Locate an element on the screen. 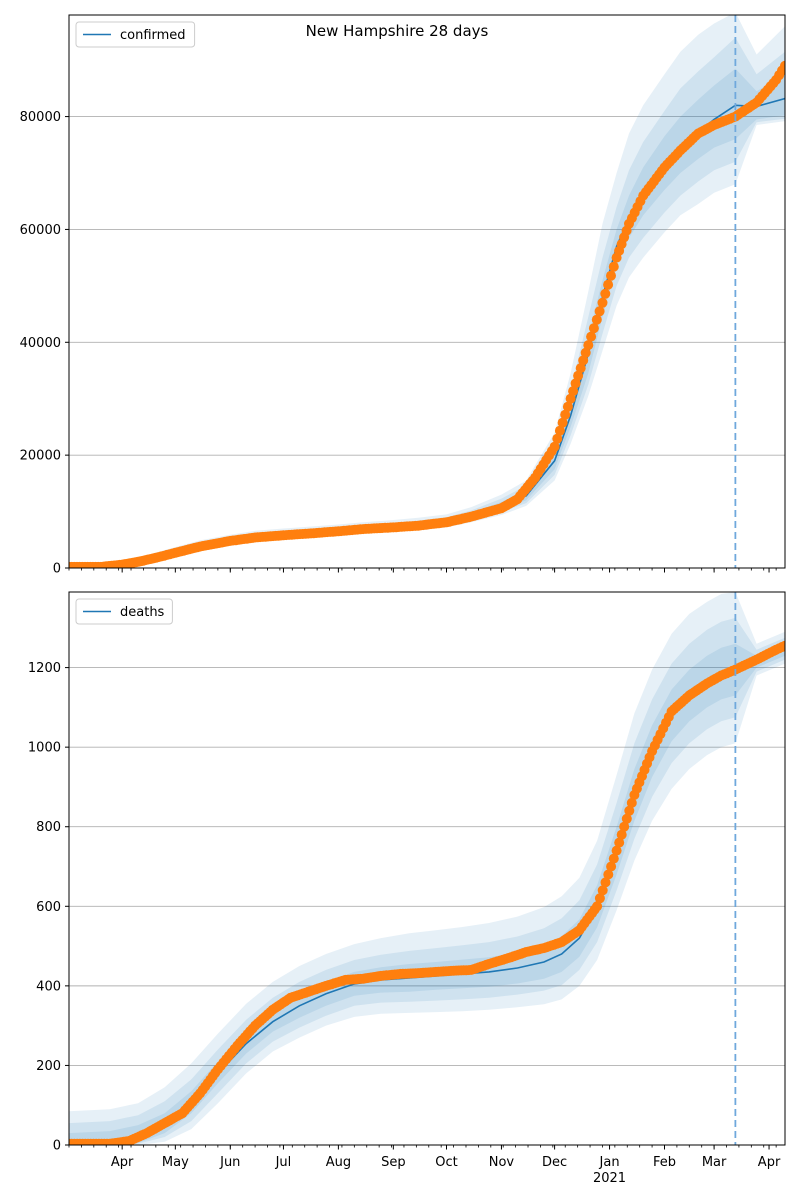 This screenshot has height=1200, width=800. legend: deaths is located at coordinates (124, 611).